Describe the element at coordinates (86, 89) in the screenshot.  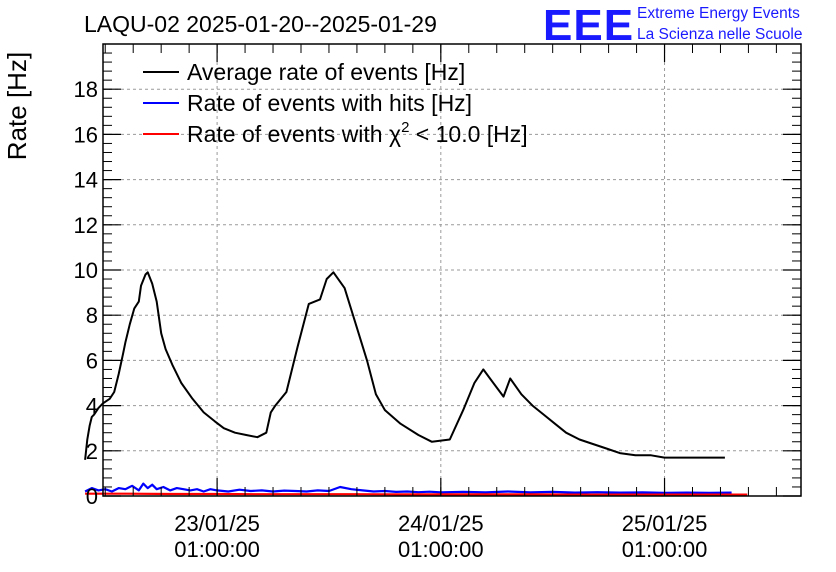
I see `y-tick-label: 18` at that location.